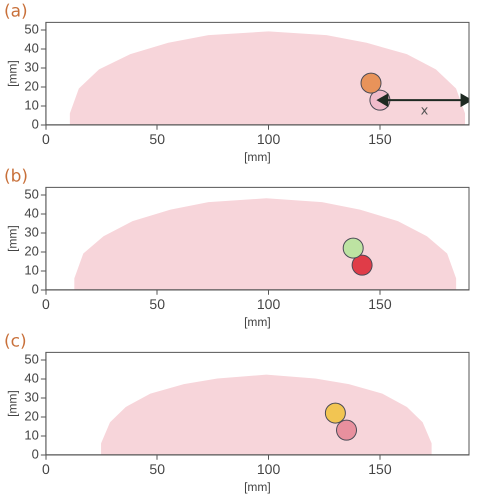 This screenshot has height=495, width=480. I want to click on chart-title: (a), so click(16, 12).